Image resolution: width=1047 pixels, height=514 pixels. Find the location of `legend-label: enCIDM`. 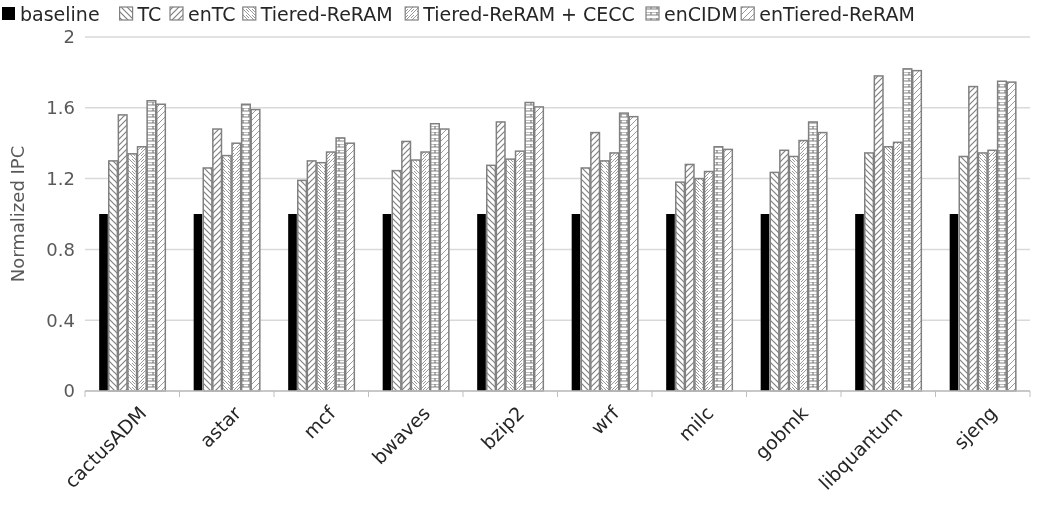

legend-label: enCIDM is located at coordinates (701, 13).